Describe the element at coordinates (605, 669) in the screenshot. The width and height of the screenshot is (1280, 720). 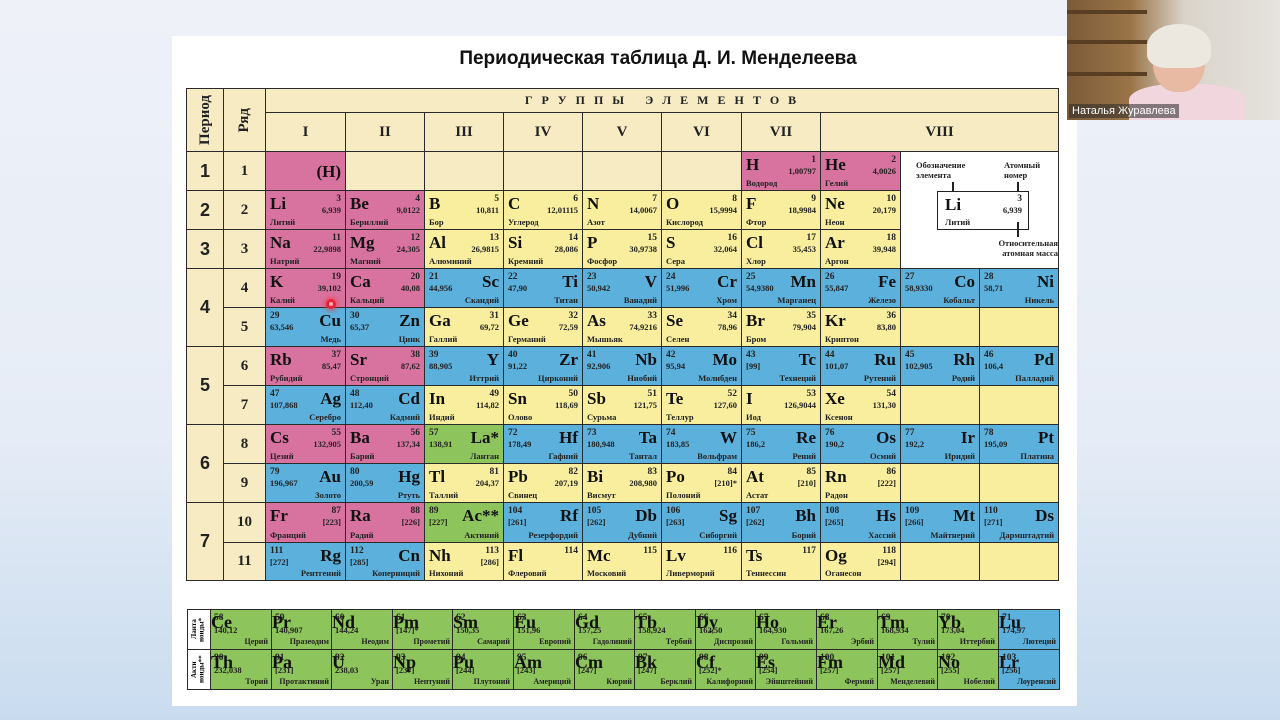
I see `actinide-cell: Cm 96 [247] Кюрий` at that location.